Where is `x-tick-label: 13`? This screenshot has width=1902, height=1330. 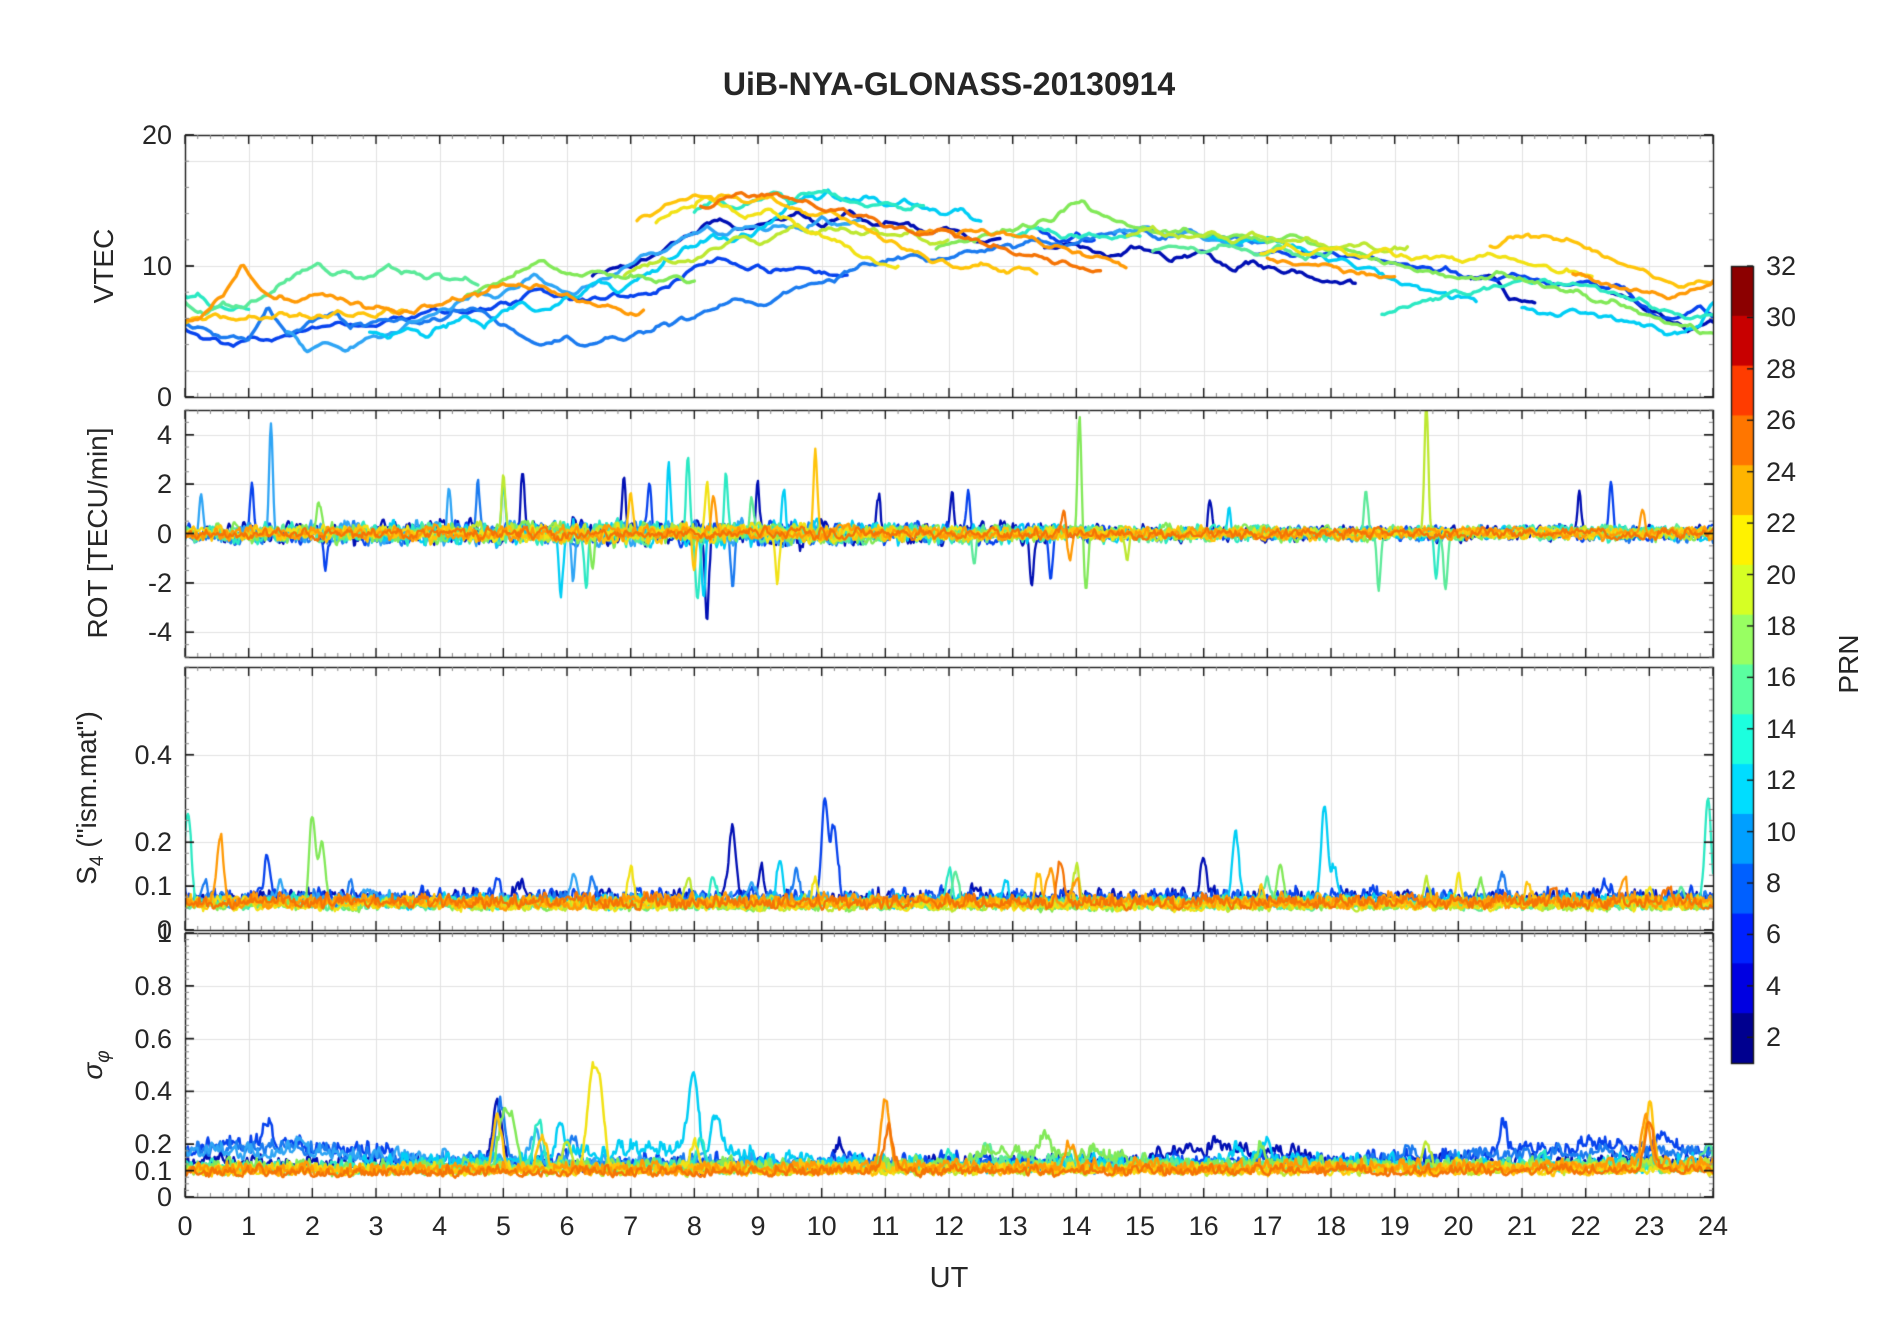
x-tick-label: 13 is located at coordinates (1012, 1226).